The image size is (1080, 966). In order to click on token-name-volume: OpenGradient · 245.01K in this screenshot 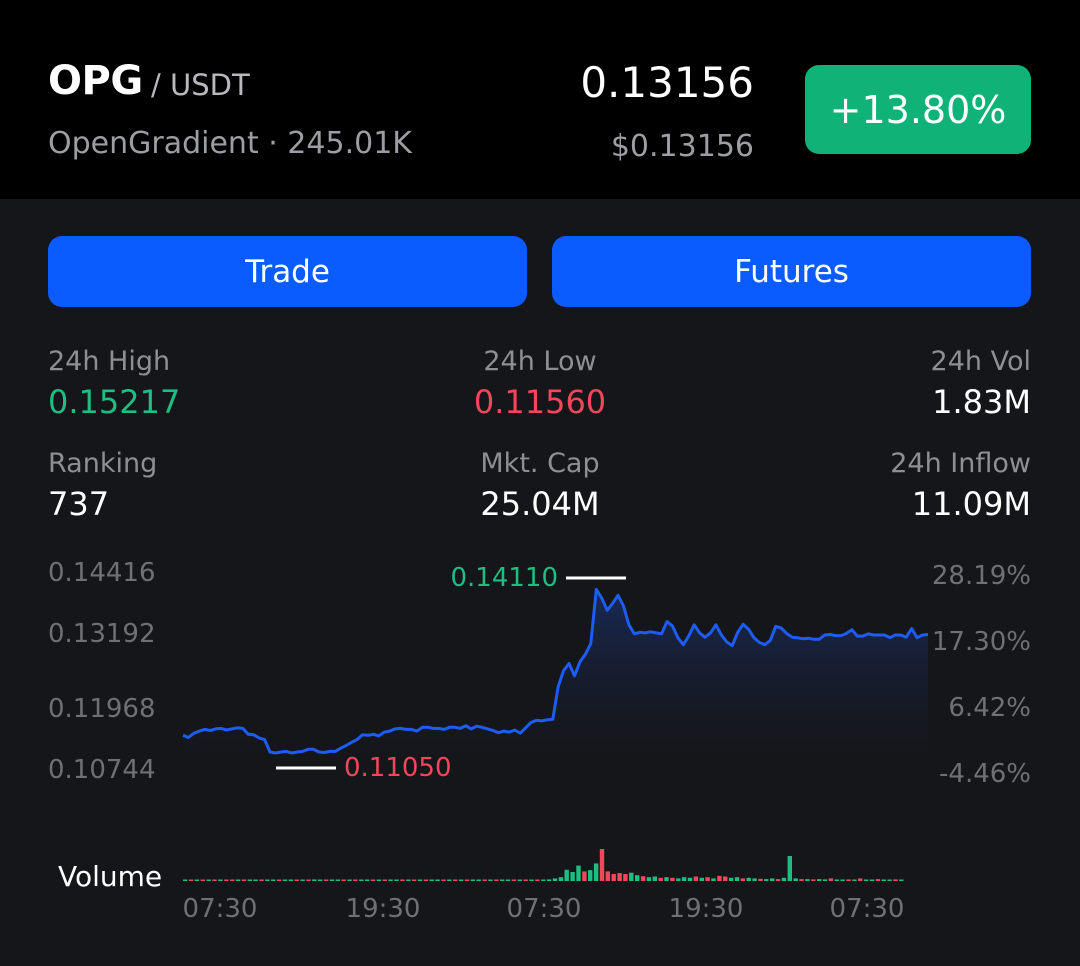, I will do `click(230, 143)`.